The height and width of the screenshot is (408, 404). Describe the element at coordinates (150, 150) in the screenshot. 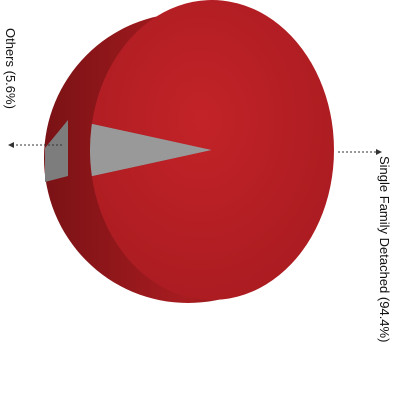

I see `pie-slice-others` at that location.